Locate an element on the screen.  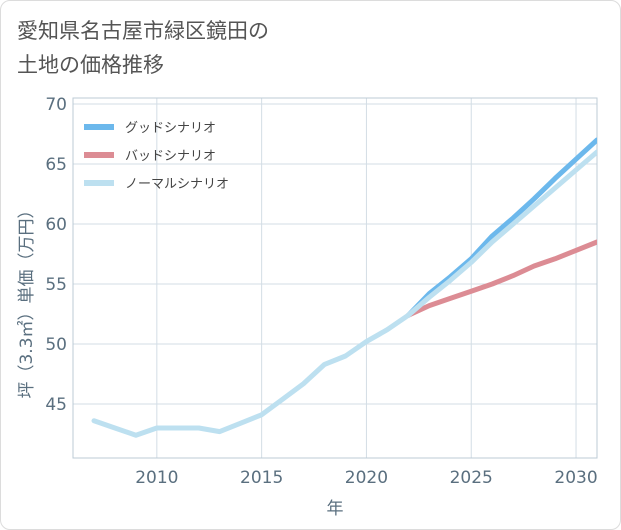
x-tick-label-3: 2025 is located at coordinates (471, 478).